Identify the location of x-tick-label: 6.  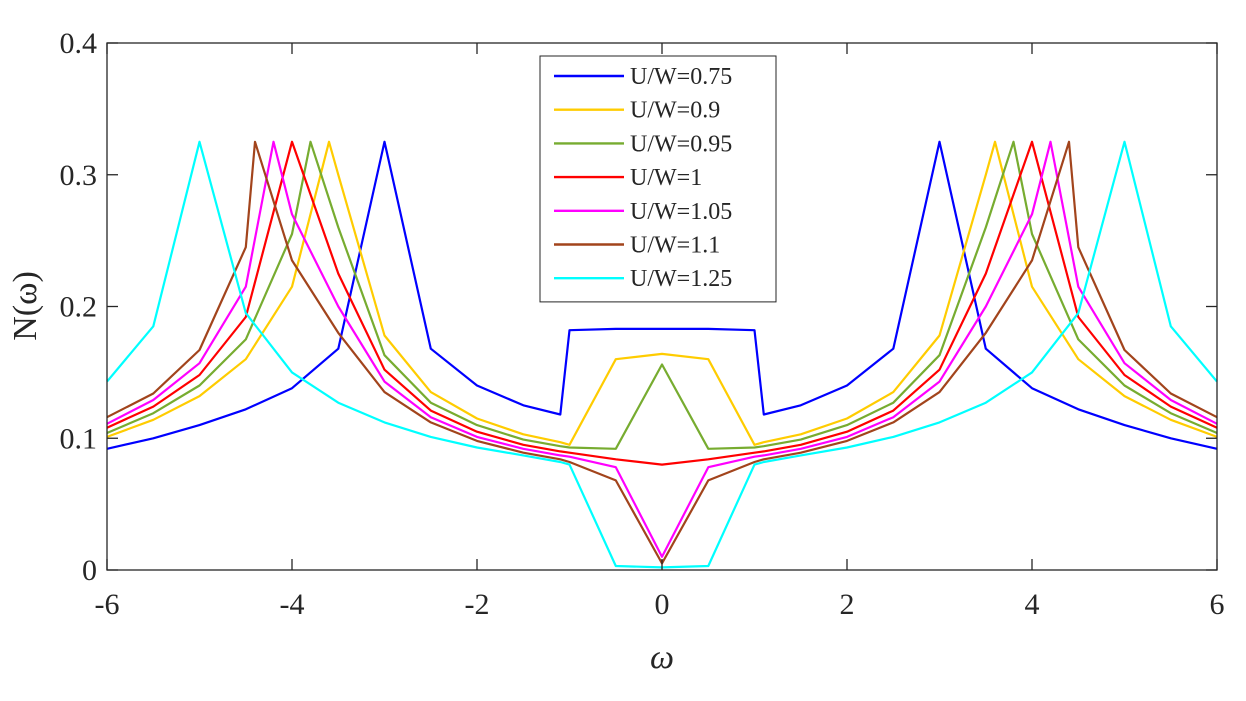
(1217, 604).